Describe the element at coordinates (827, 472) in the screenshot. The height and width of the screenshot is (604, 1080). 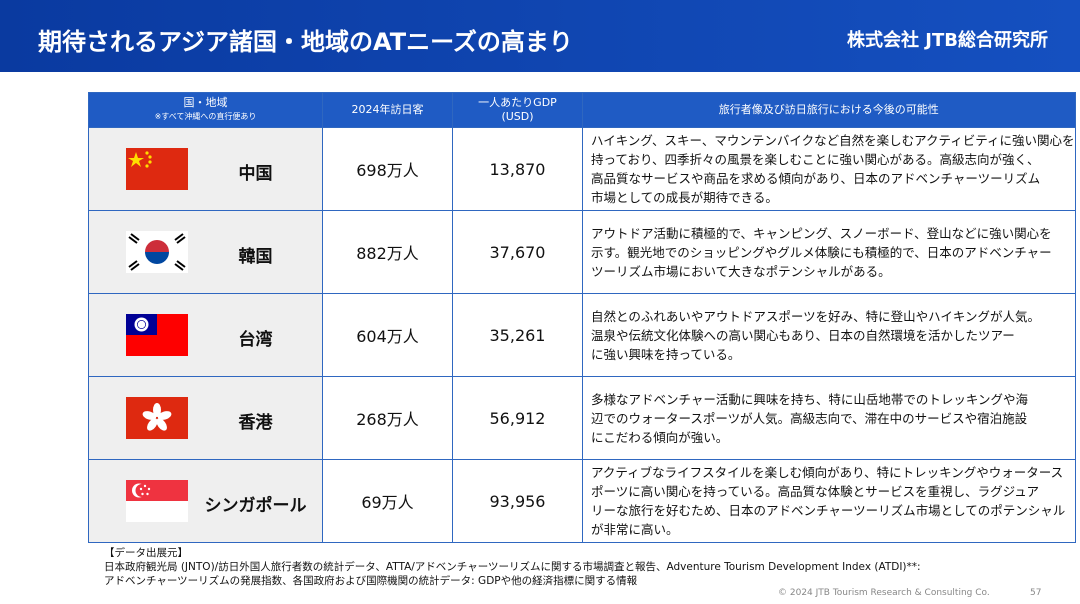
I see `description-line: アクティブなライフスタイルを楽しむ傾向があり、特にトレッキングやウォータース` at that location.